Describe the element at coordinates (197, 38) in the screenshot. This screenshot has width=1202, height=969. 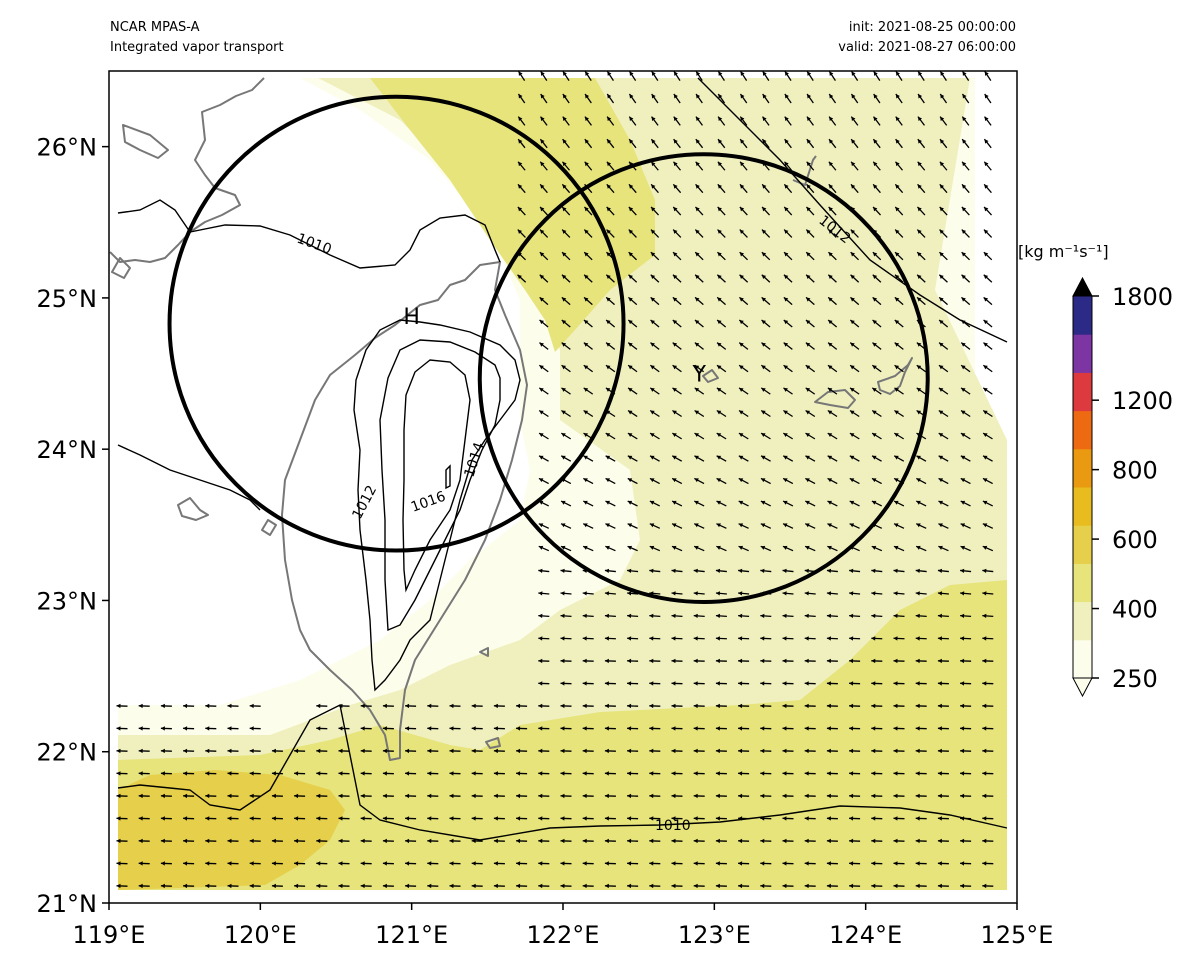
I see `figure-title-block: NCAR MPAS-A Integrated vapor transport` at that location.